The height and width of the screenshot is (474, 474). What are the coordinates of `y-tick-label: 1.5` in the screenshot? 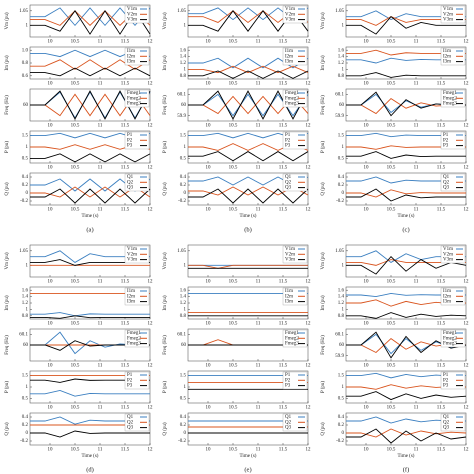 It's located at (183, 136).